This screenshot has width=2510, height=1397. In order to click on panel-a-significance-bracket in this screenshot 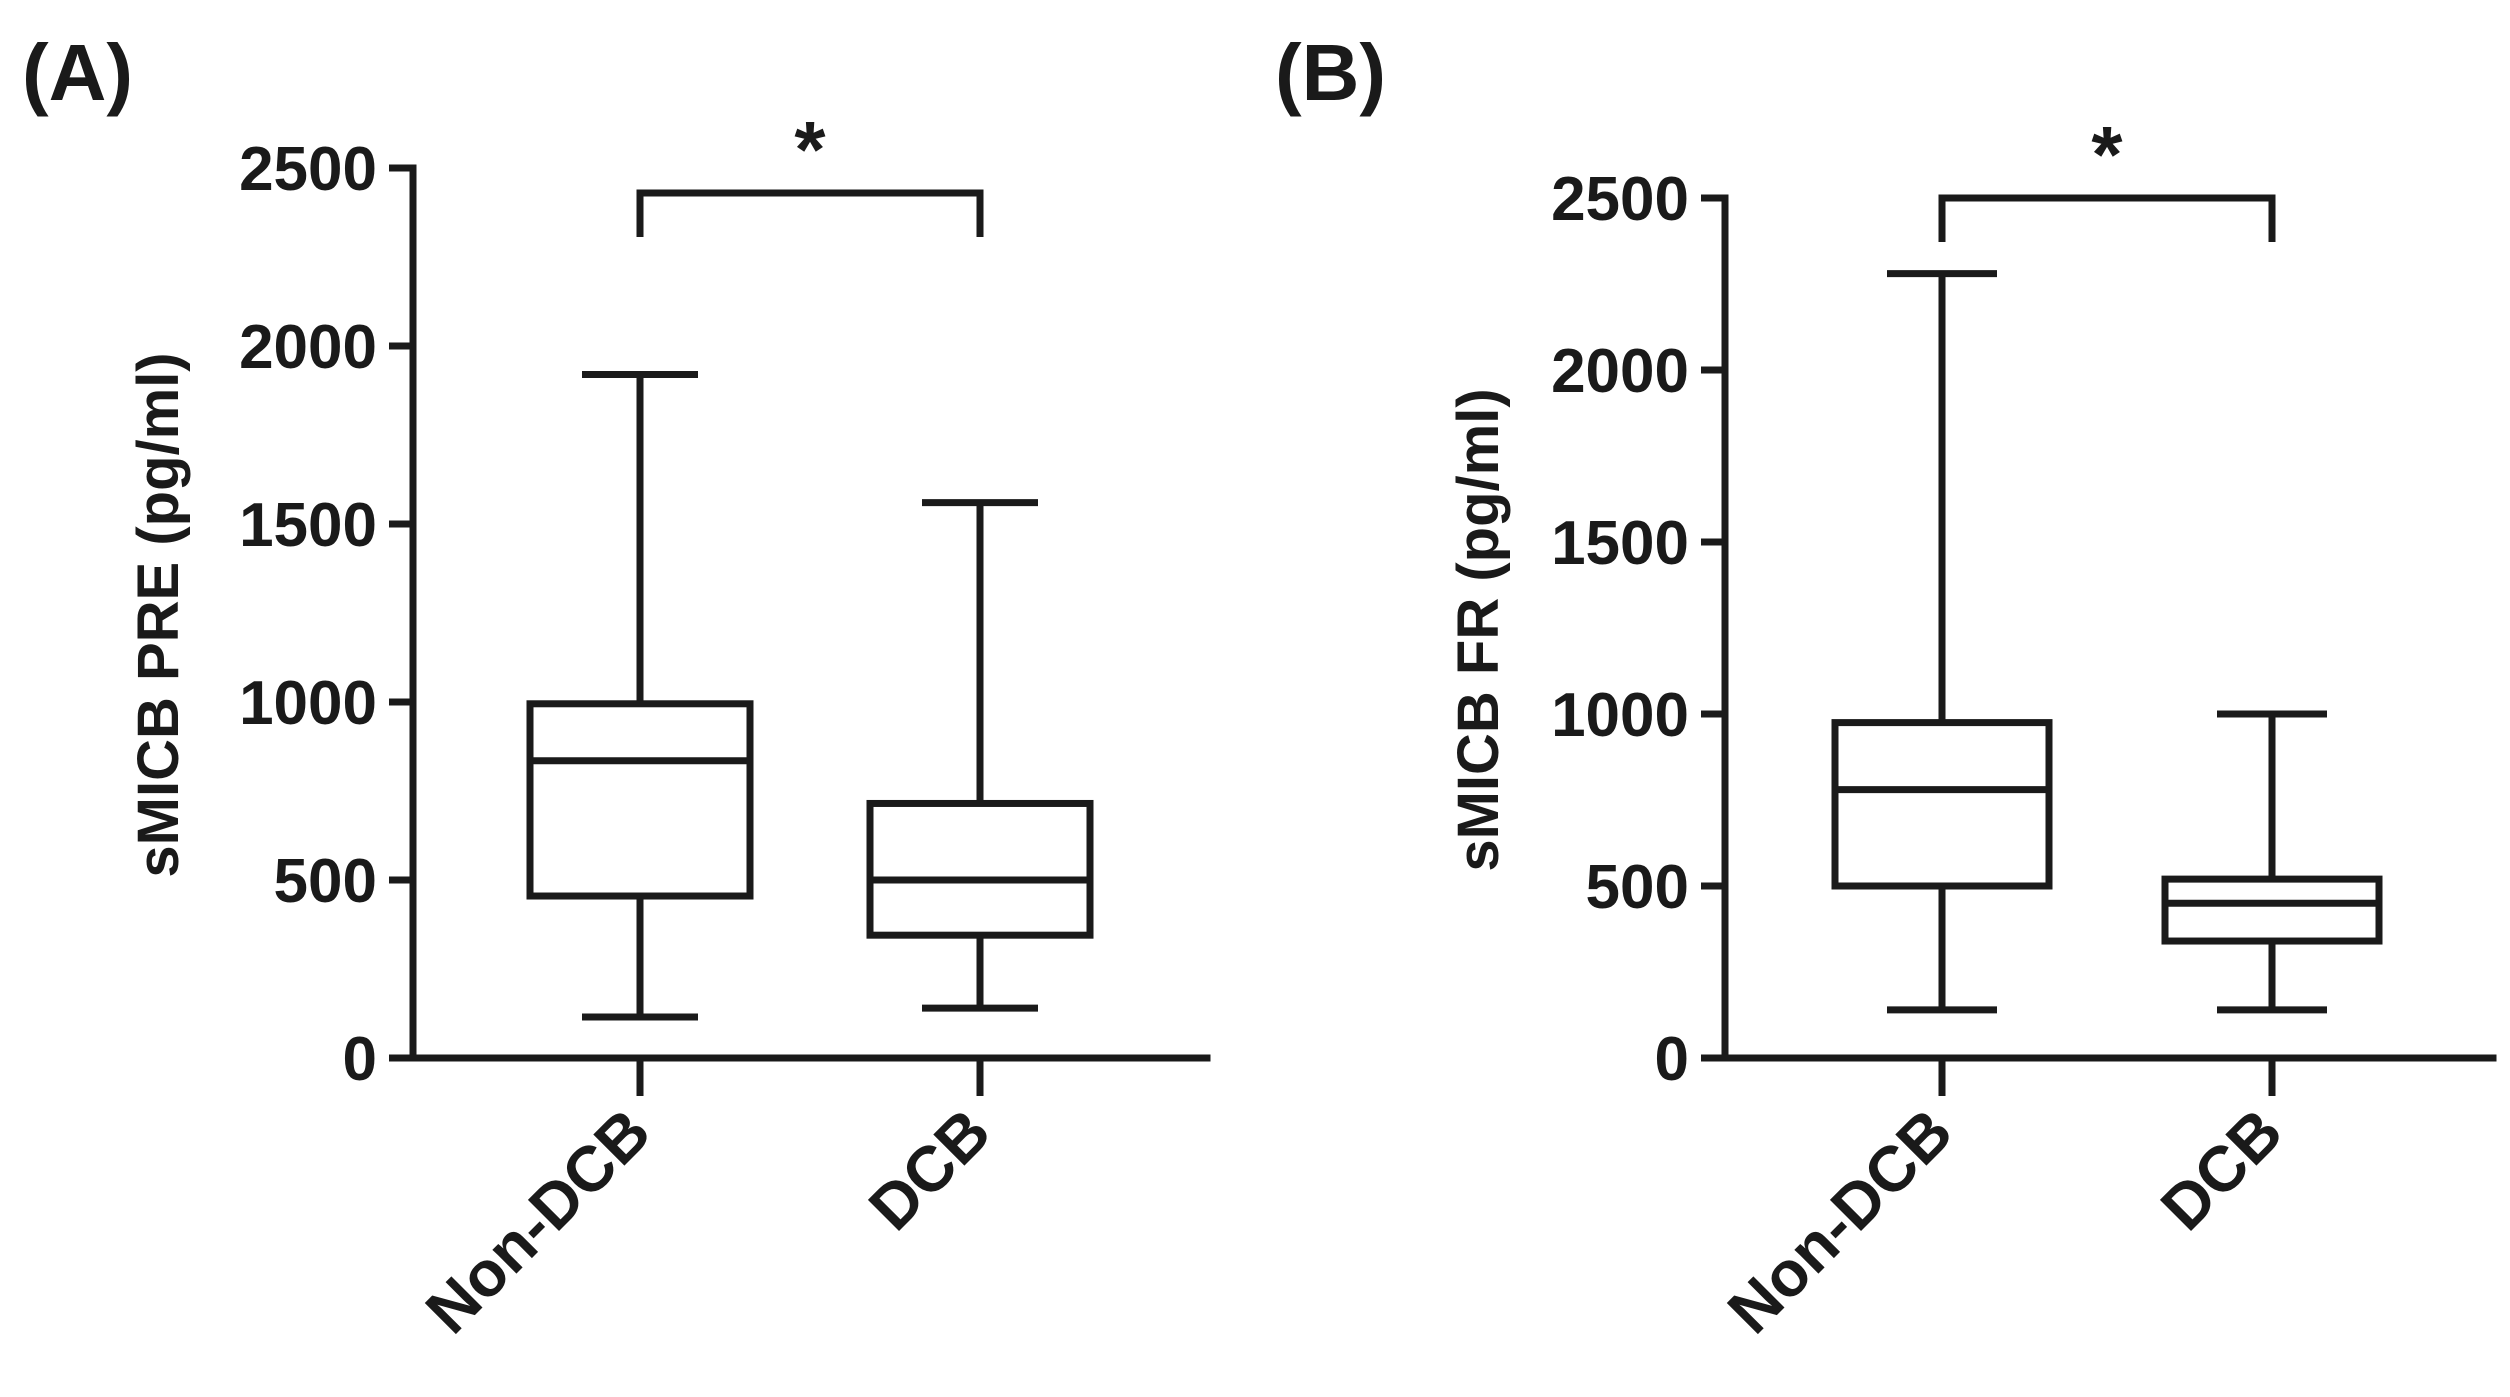, I will do `click(810, 213)`.